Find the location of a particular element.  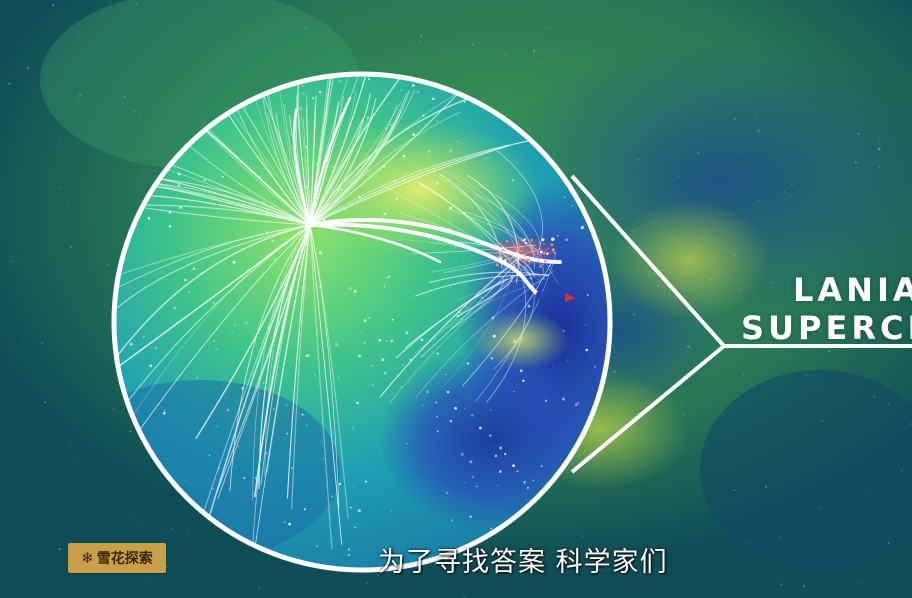

supercluster-label-line-2: SUPERCL is located at coordinates (826, 328).